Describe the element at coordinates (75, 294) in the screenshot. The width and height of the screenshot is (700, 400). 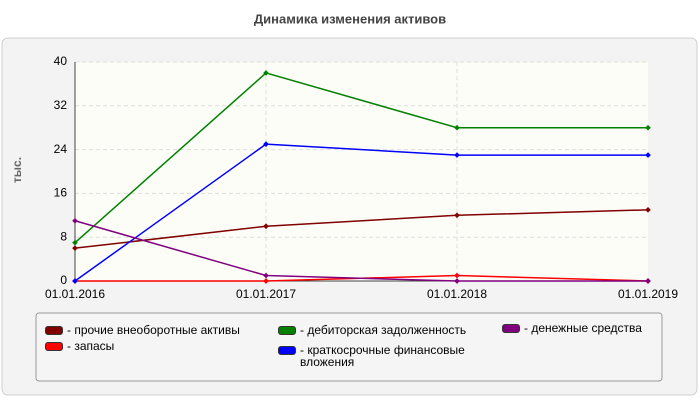
I see `x-tick-label: 01.01.2016` at that location.